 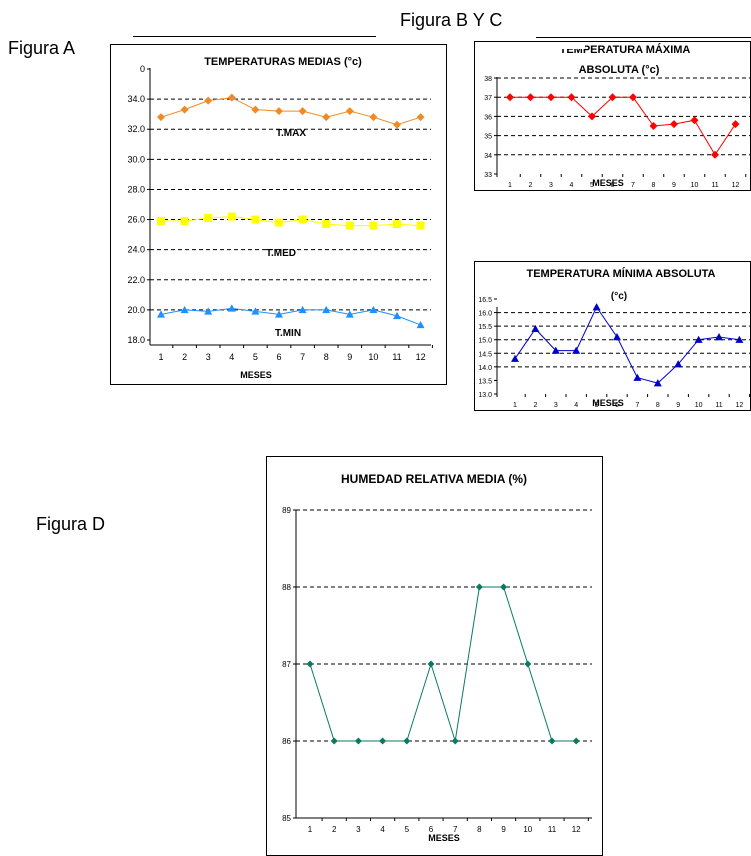 What do you see at coordinates (256, 375) in the screenshot?
I see `chart-a-xlabel: MESES` at bounding box center [256, 375].